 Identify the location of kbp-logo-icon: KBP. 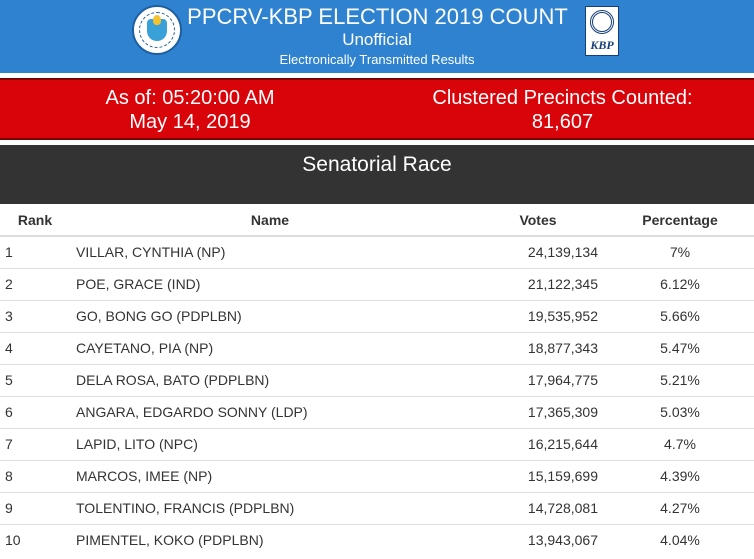
(602, 31).